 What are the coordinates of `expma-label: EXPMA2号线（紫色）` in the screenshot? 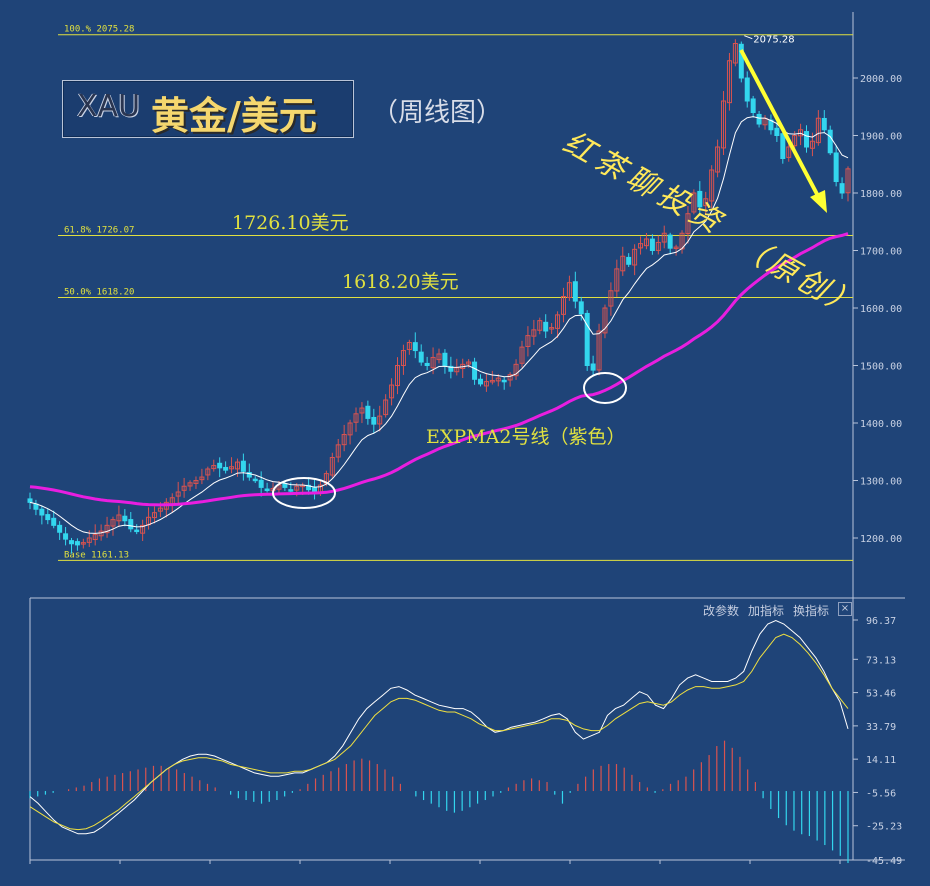 It's located at (525, 437).